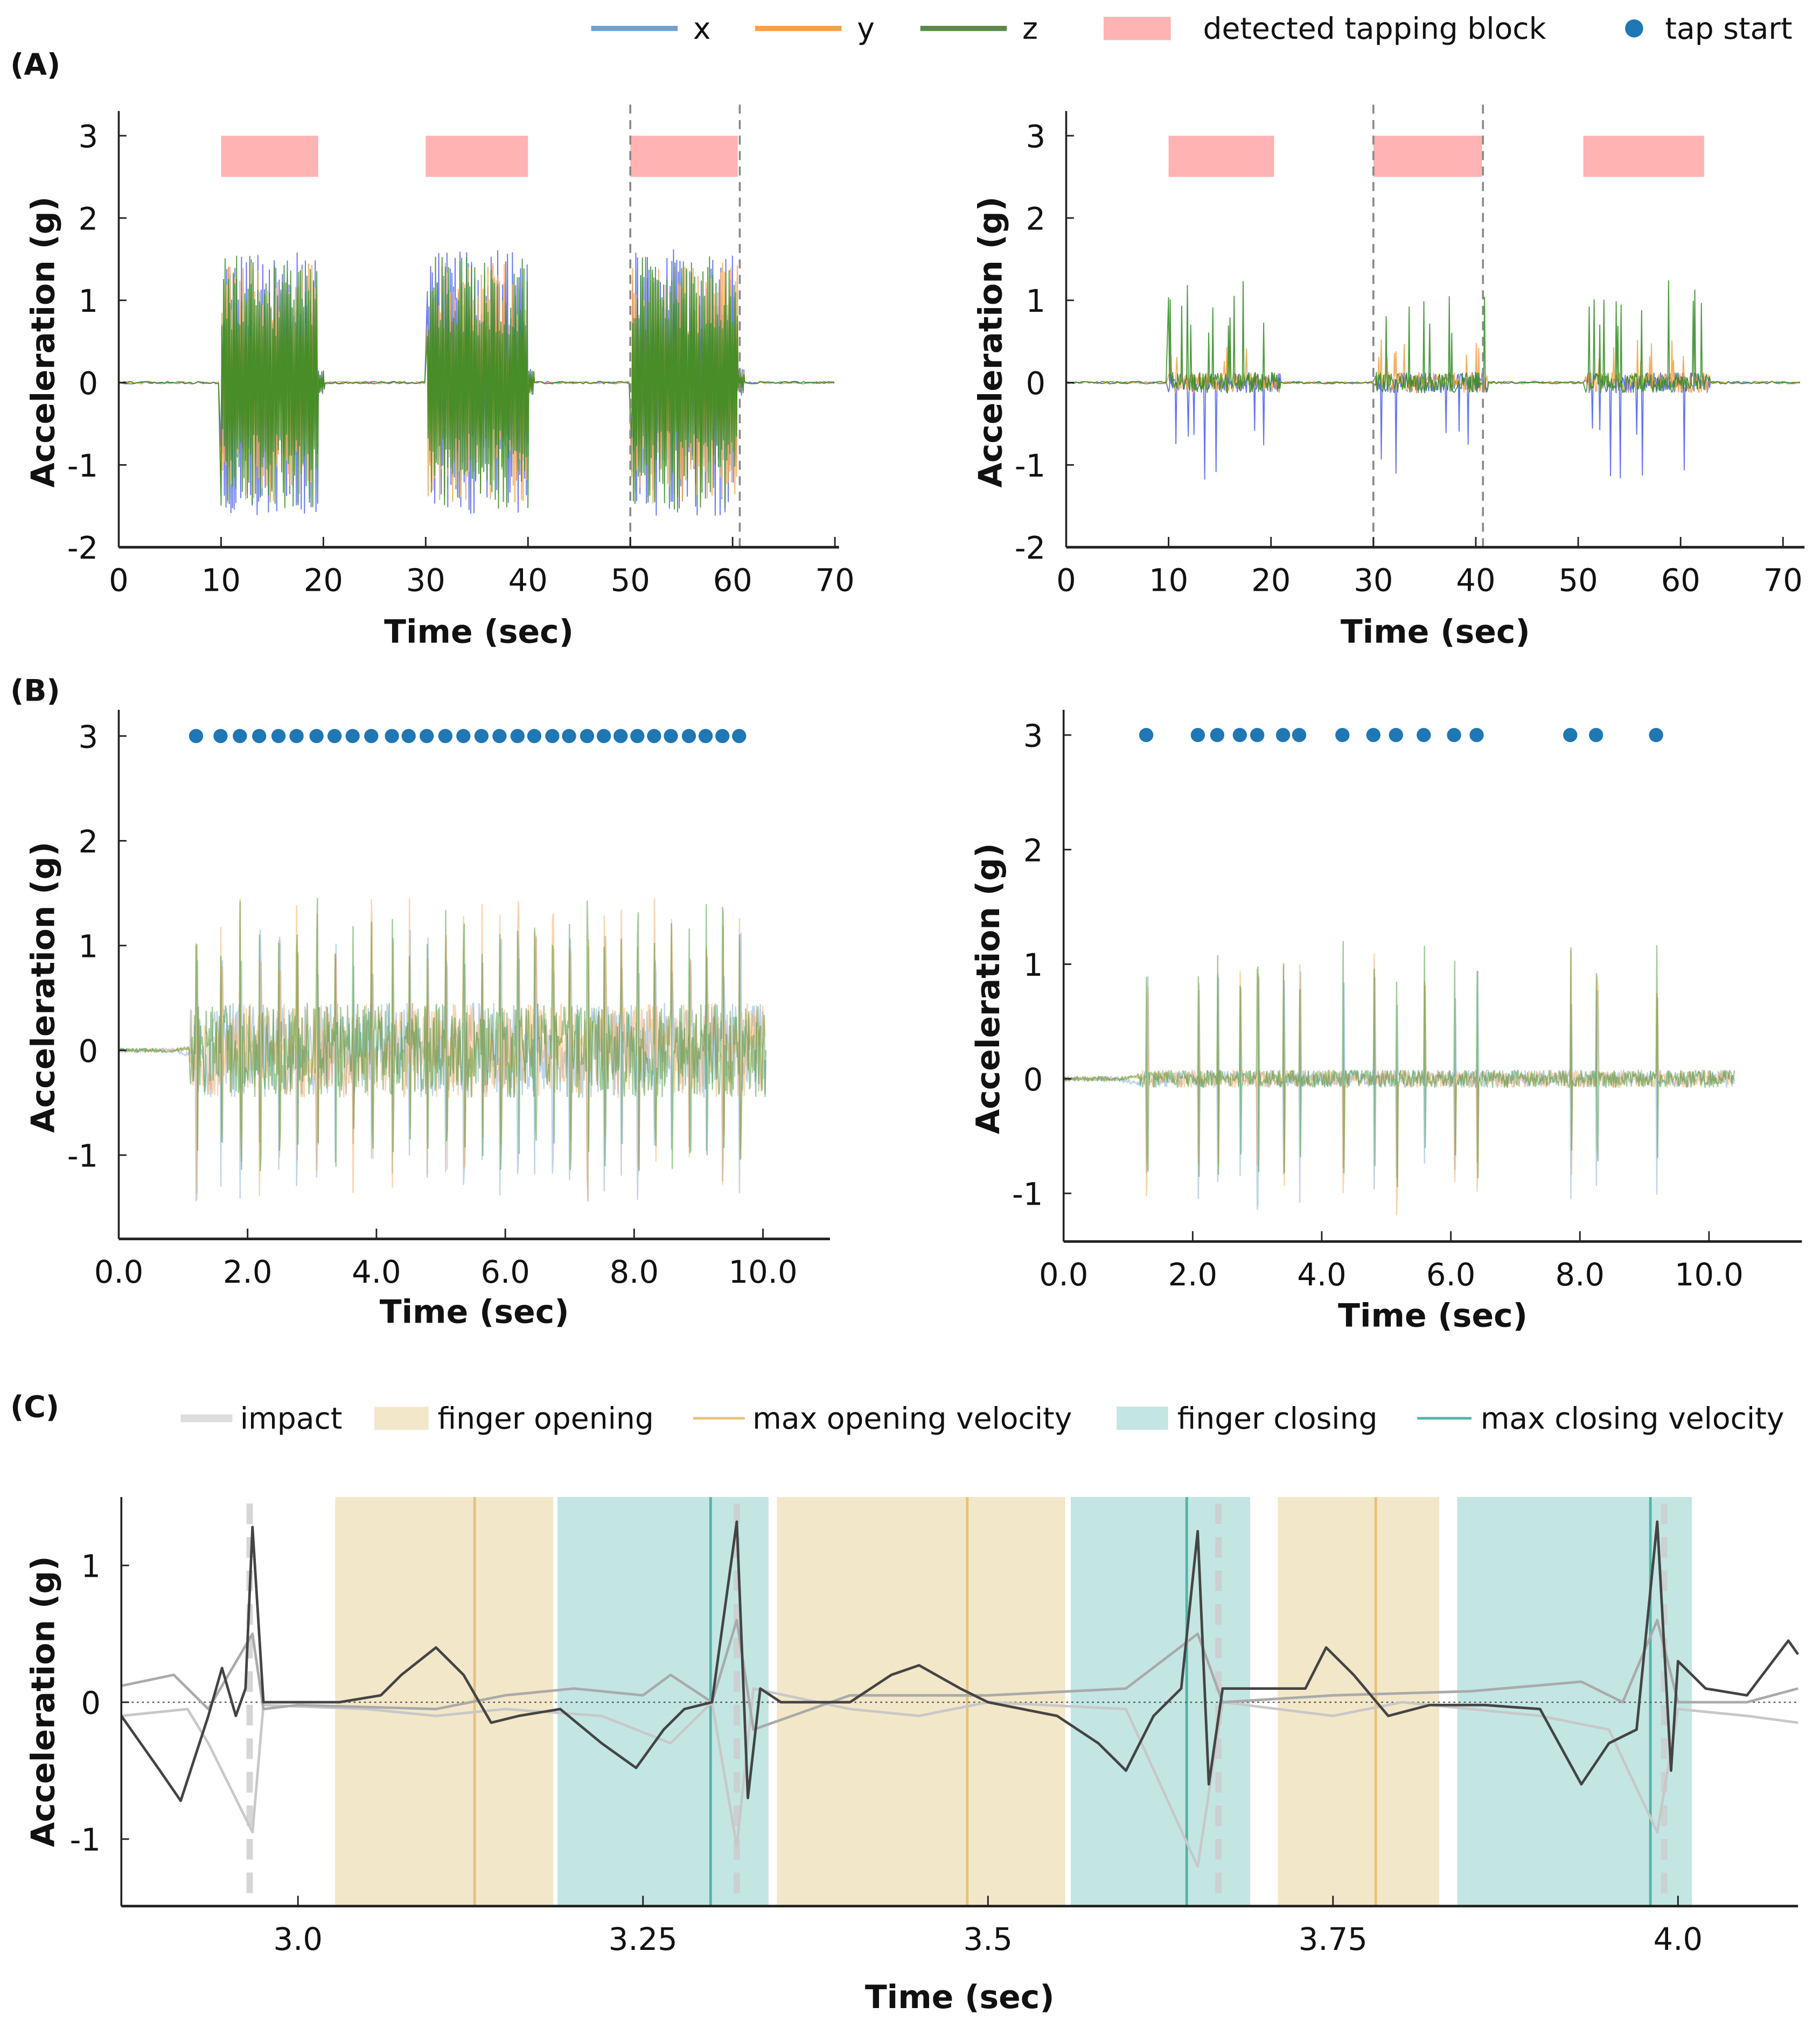 This screenshot has width=1820, height=2021. What do you see at coordinates (912, 1418) in the screenshot?
I see `legend-max-open-label: max opening velocity` at bounding box center [912, 1418].